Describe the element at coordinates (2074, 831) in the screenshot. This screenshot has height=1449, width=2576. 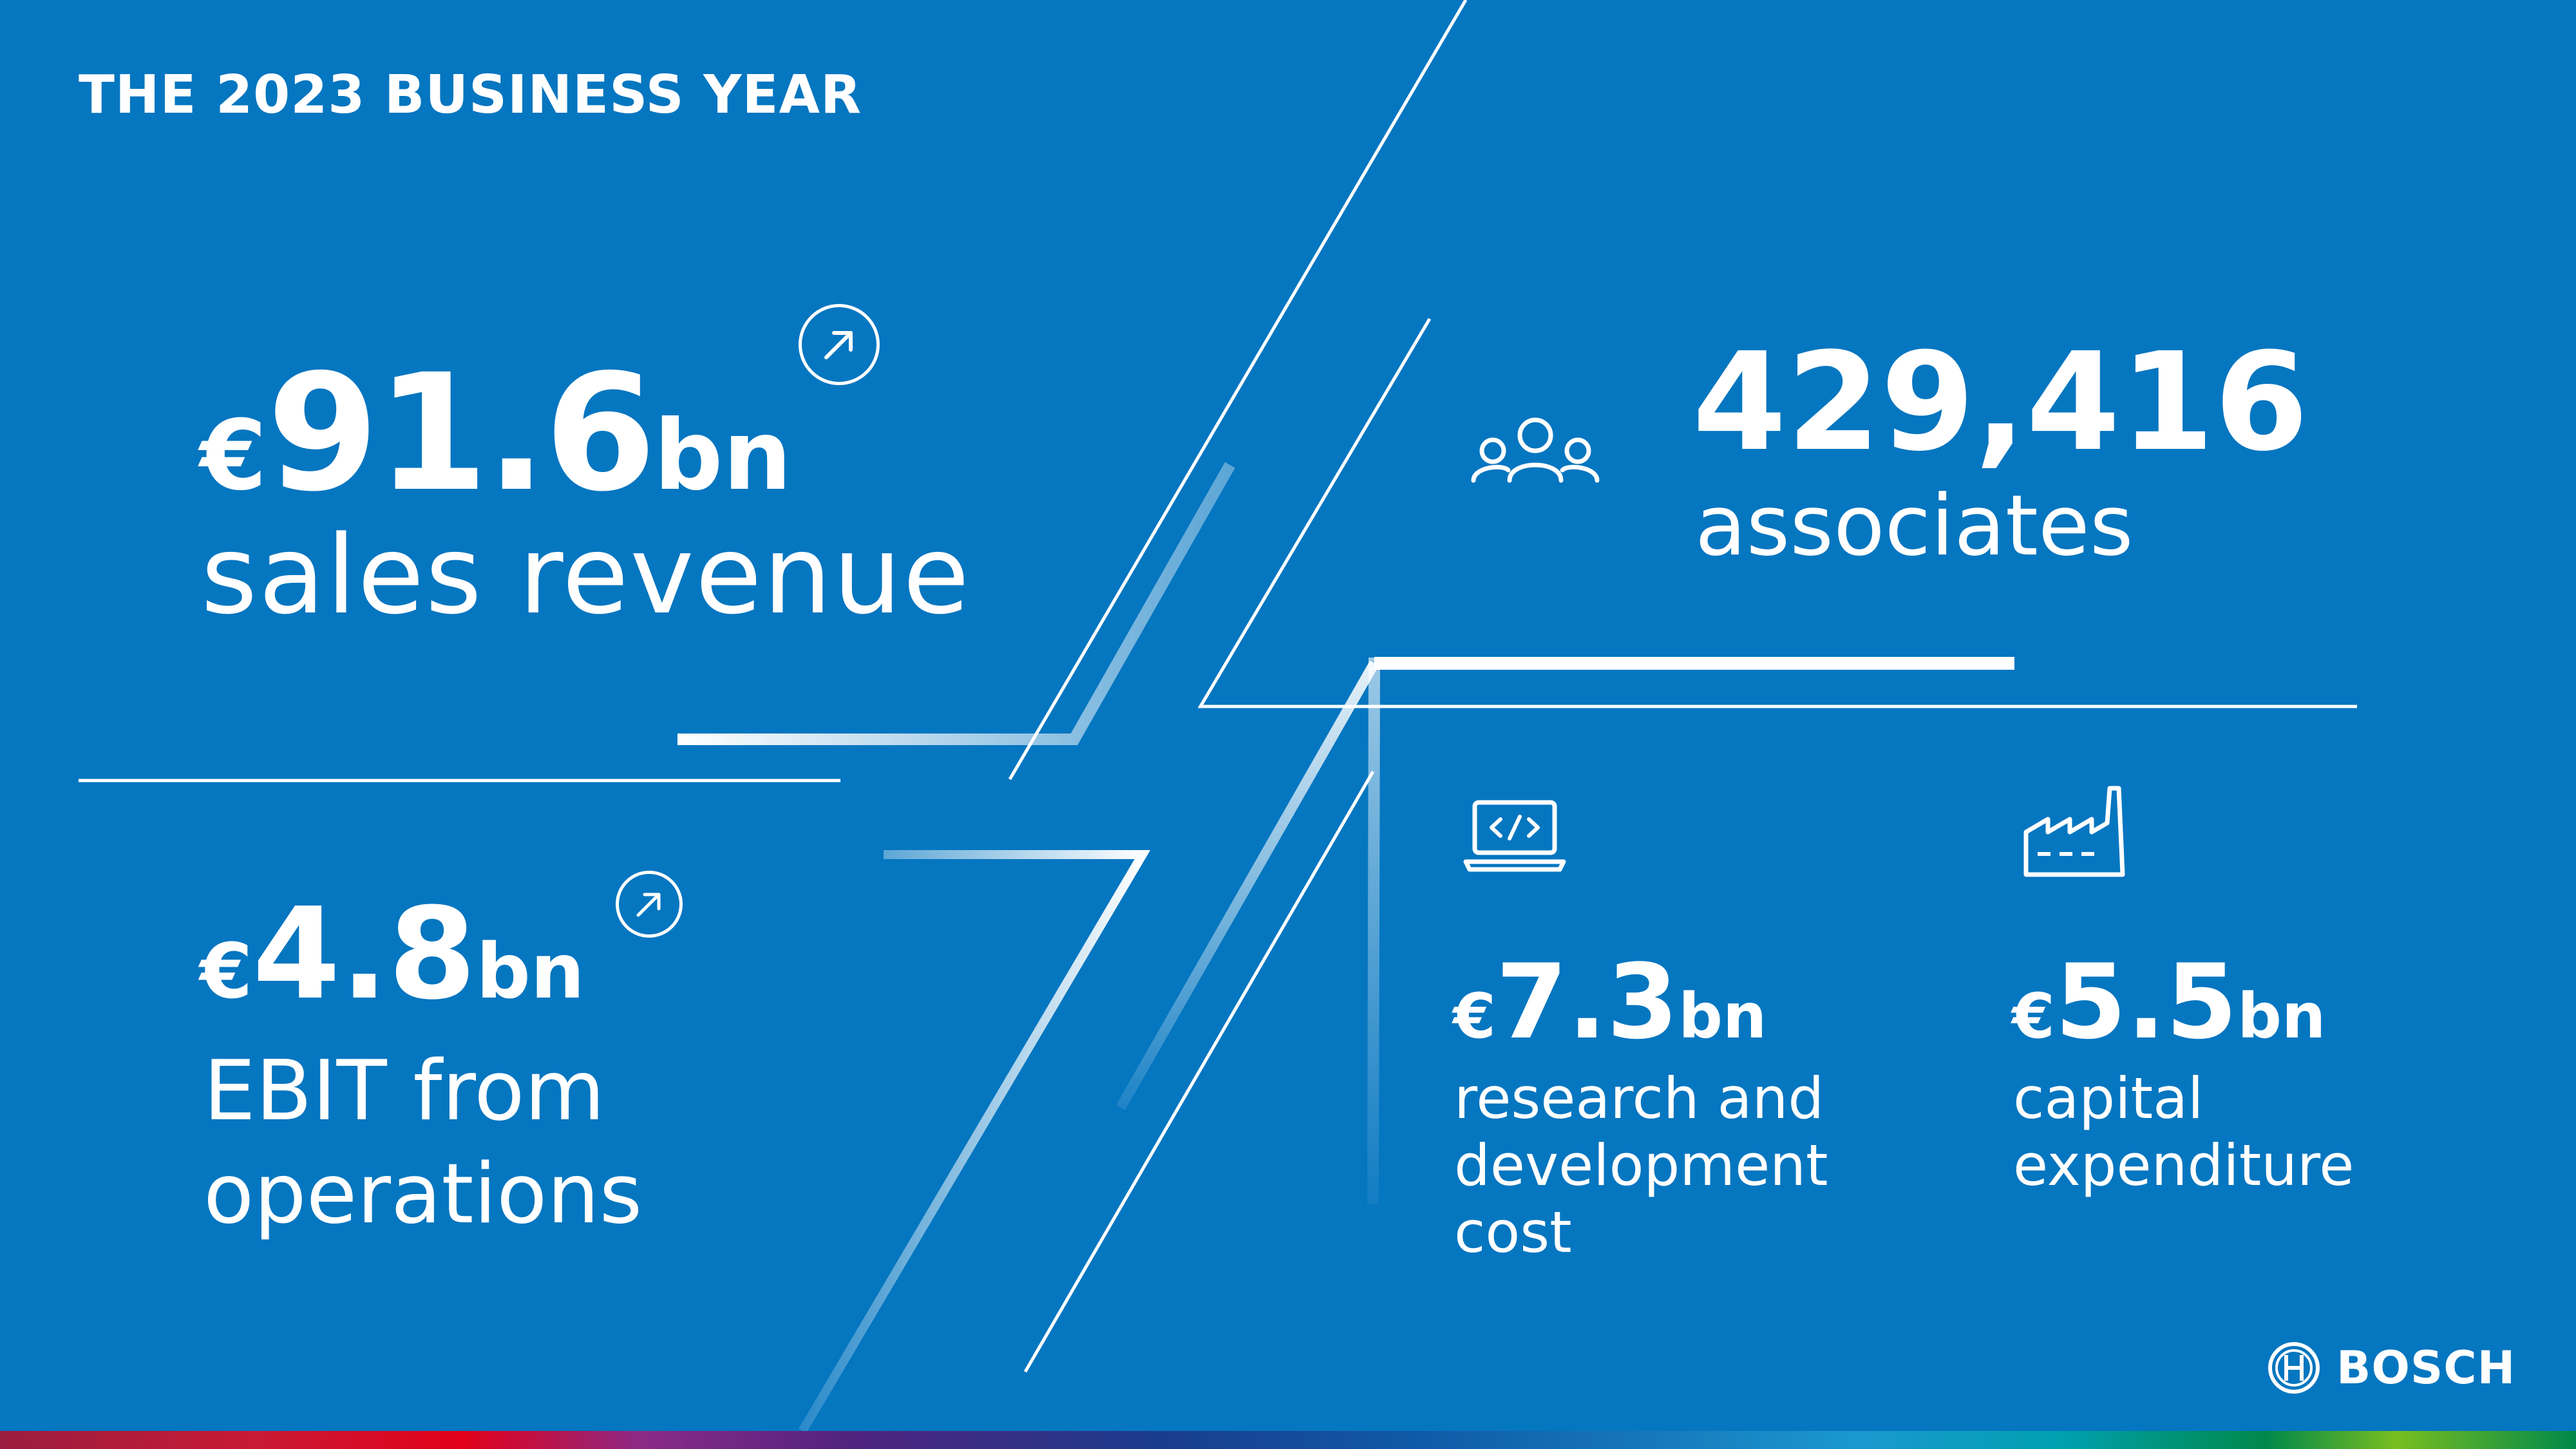
I see `factory-icon` at that location.